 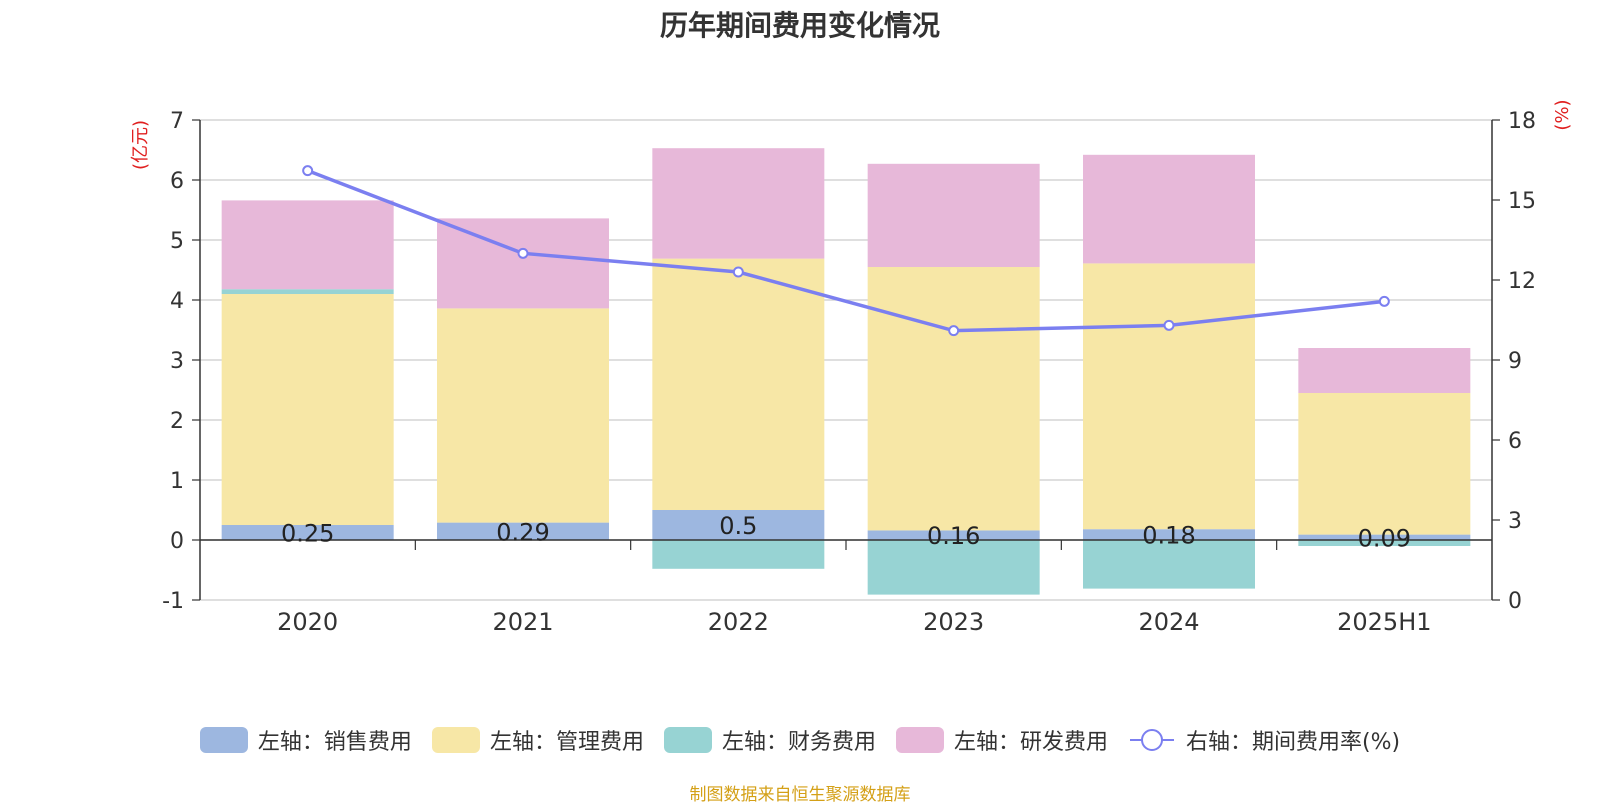 What do you see at coordinates (1515, 441) in the screenshot?
I see `right-tick-label: 6` at bounding box center [1515, 441].